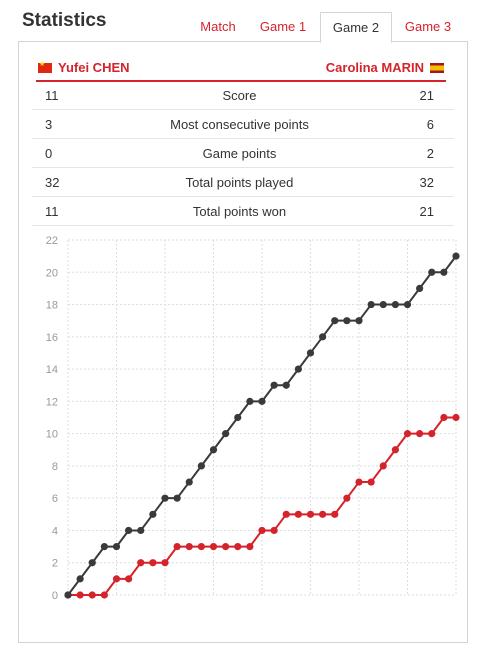 The height and width of the screenshot is (666, 500). I want to click on stats-row: 32 Total points played 32, so click(243, 182).